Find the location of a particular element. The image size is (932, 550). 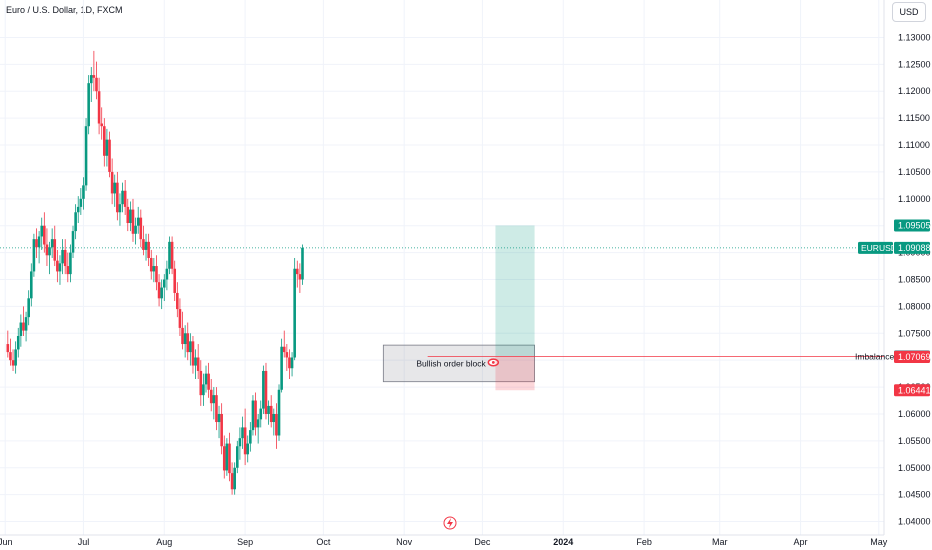

eye-icon is located at coordinates (493, 362).